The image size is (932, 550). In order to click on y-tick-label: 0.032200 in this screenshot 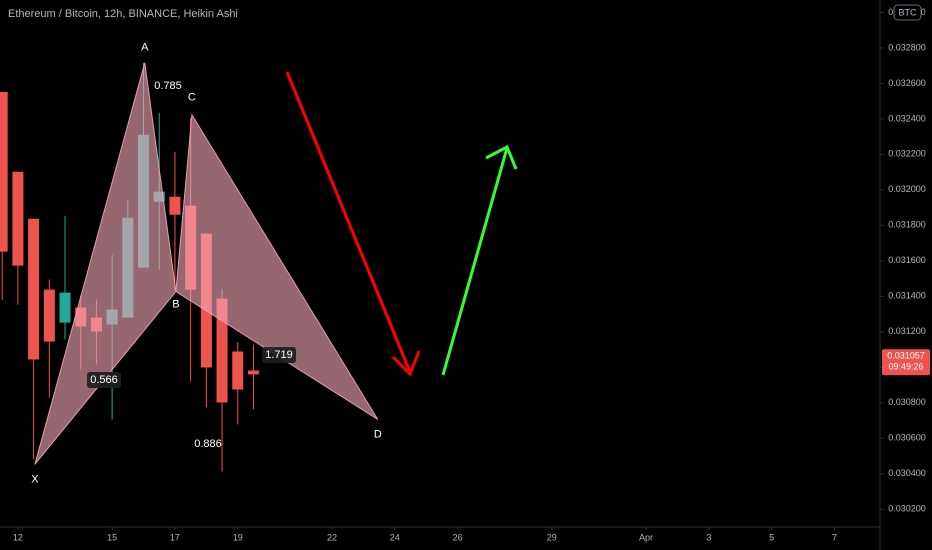, I will do `click(907, 154)`.